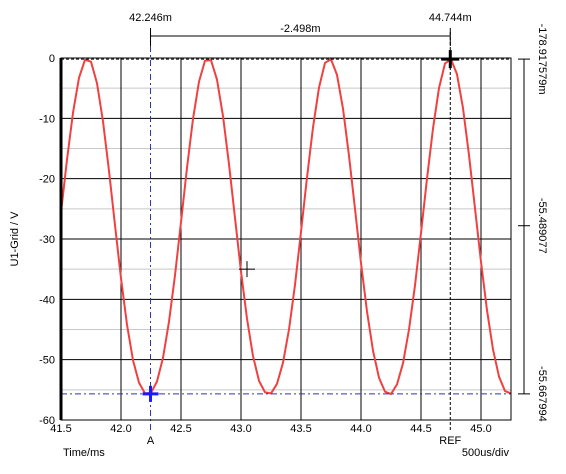 The width and height of the screenshot is (566, 474). Describe the element at coordinates (300, 429) in the screenshot. I see `x-tick-label: 43.5` at that location.